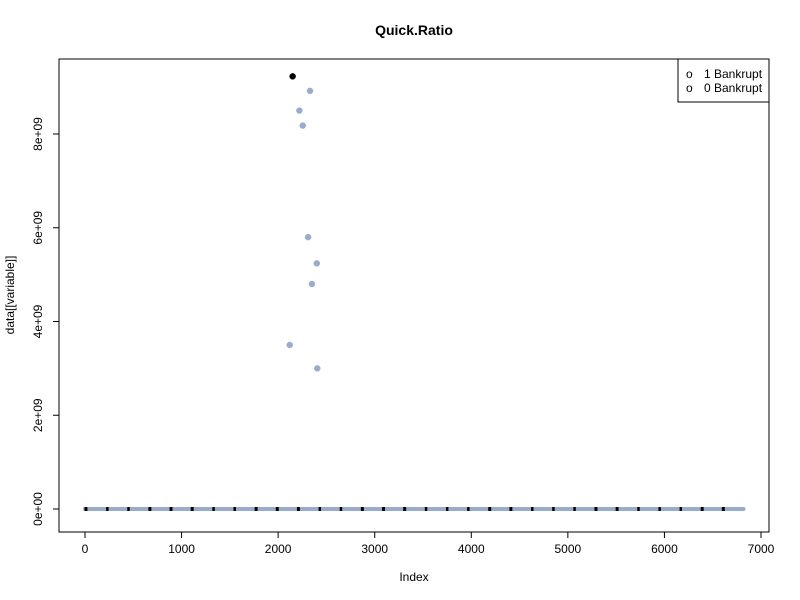 This screenshot has height=600, width=800. I want to click on y-tick-label-1: 2e+09, so click(38, 415).